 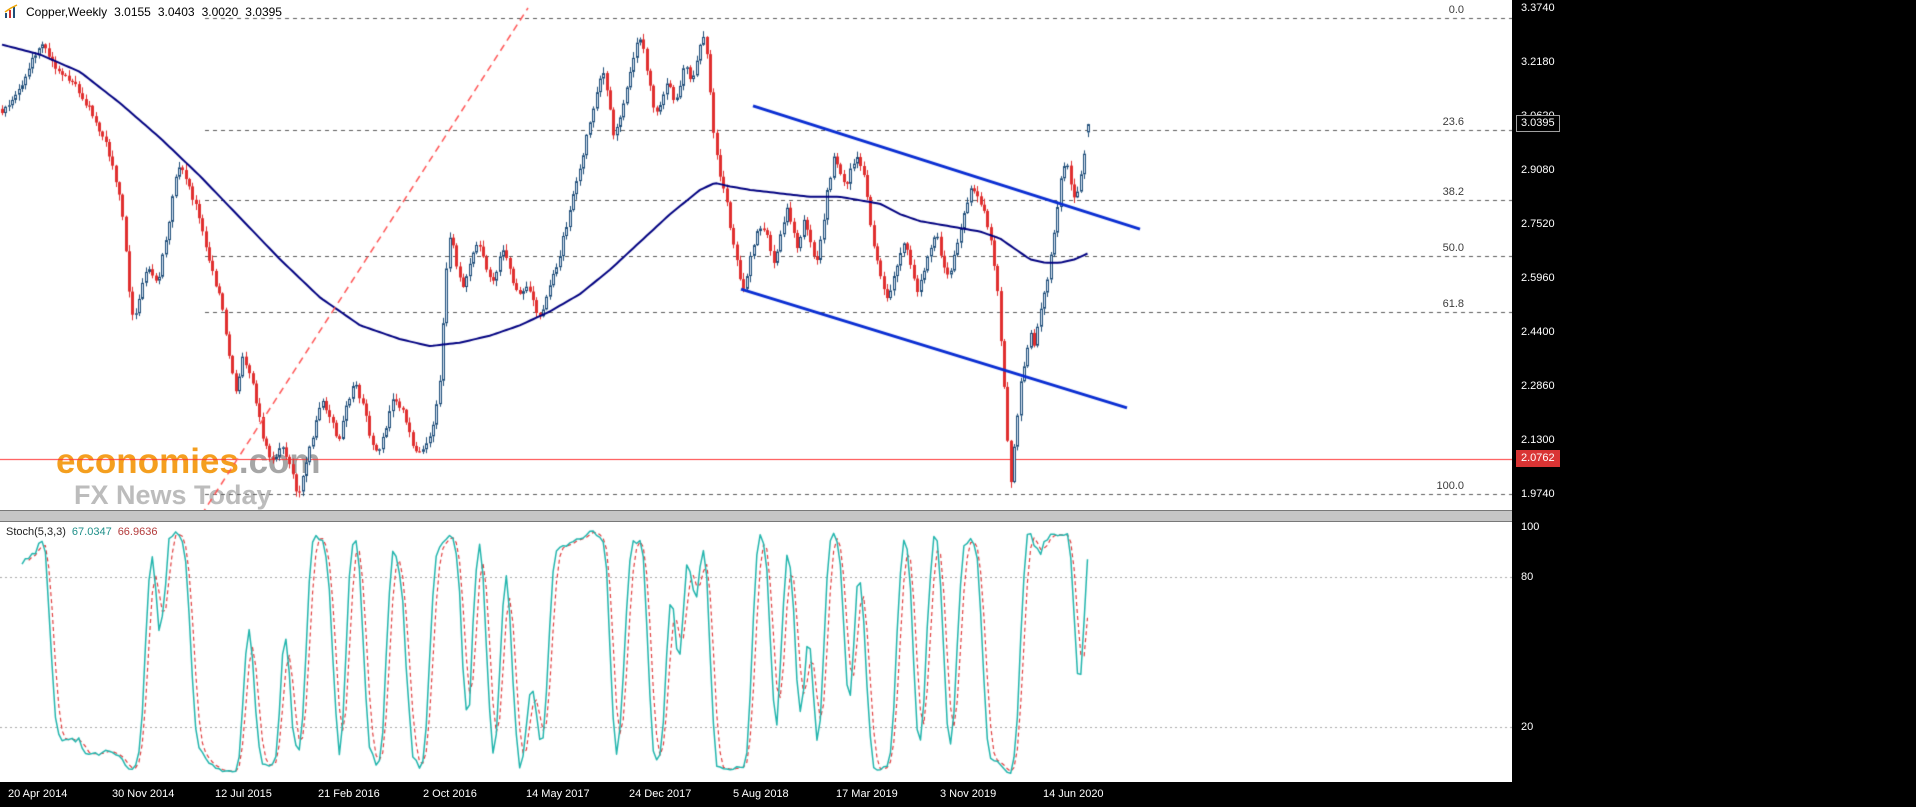 I want to click on stoch-axis-label: 100, so click(x=1530, y=527).